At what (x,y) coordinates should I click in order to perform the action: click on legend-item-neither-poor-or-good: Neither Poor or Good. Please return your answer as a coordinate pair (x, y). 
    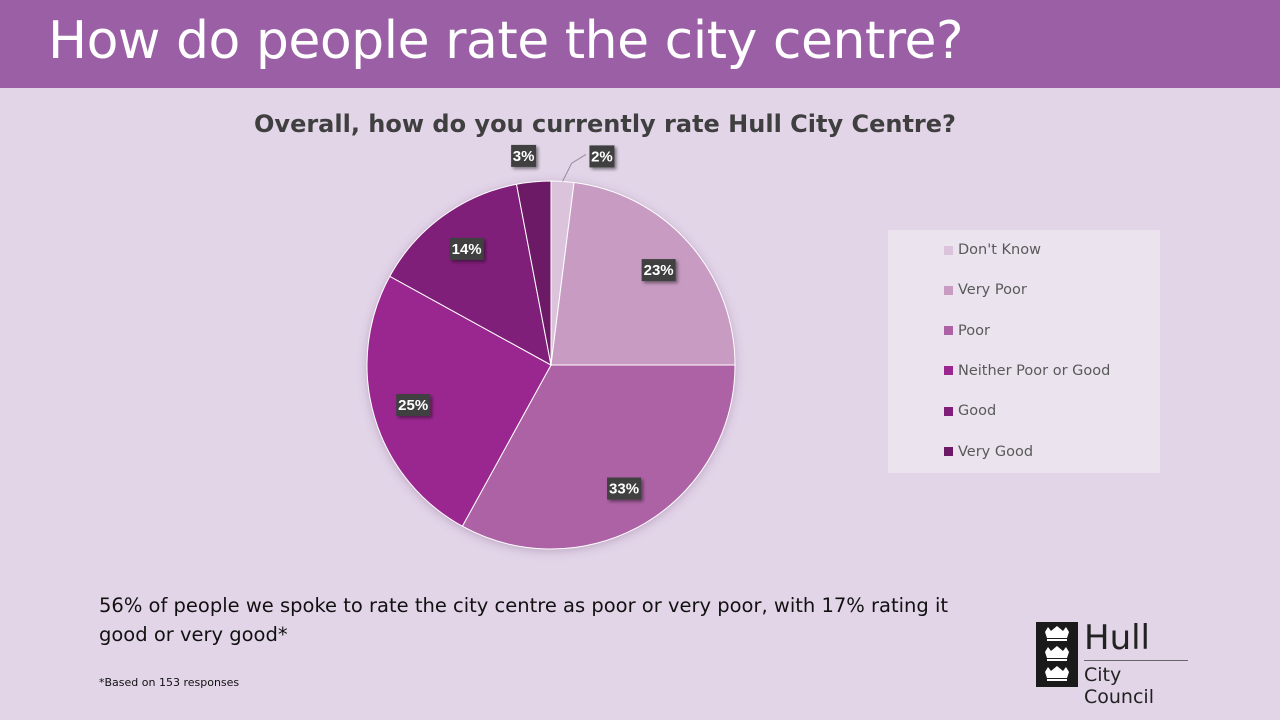
    Looking at the image, I should click on (1027, 371).